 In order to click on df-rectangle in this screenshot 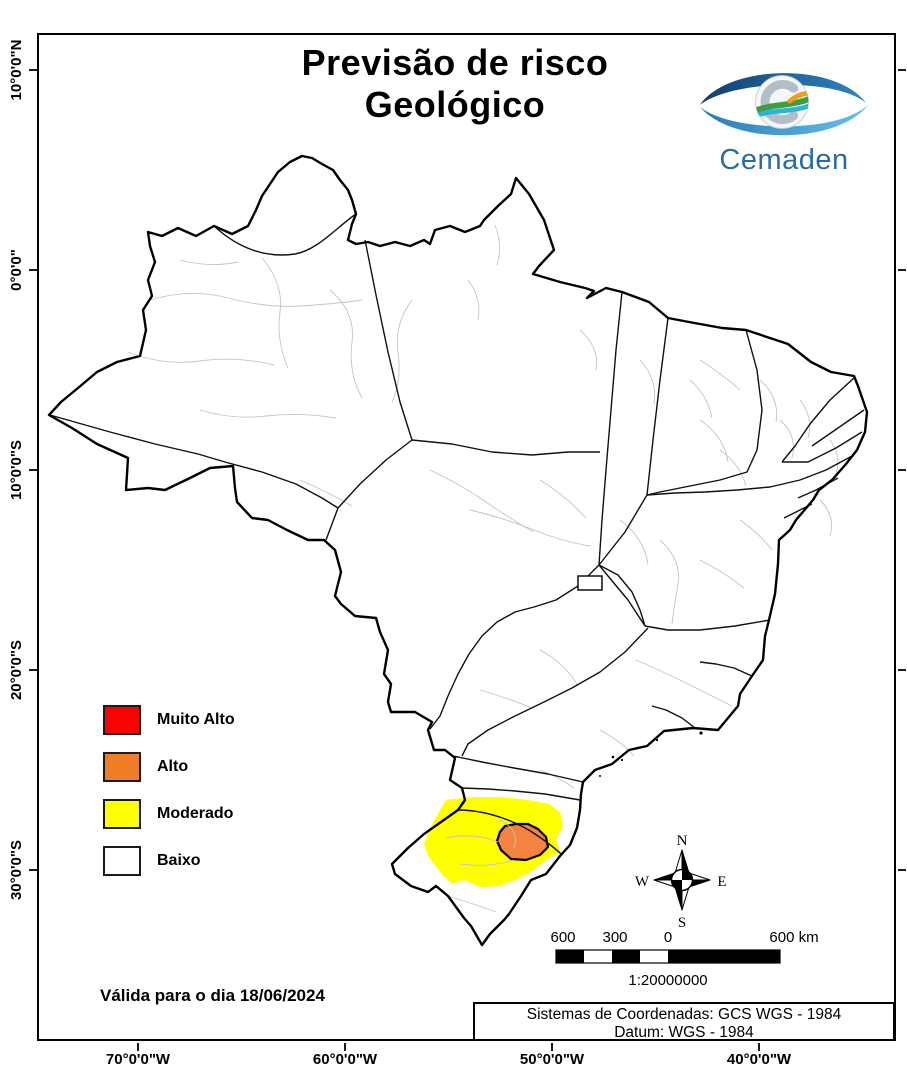, I will do `click(590, 583)`.